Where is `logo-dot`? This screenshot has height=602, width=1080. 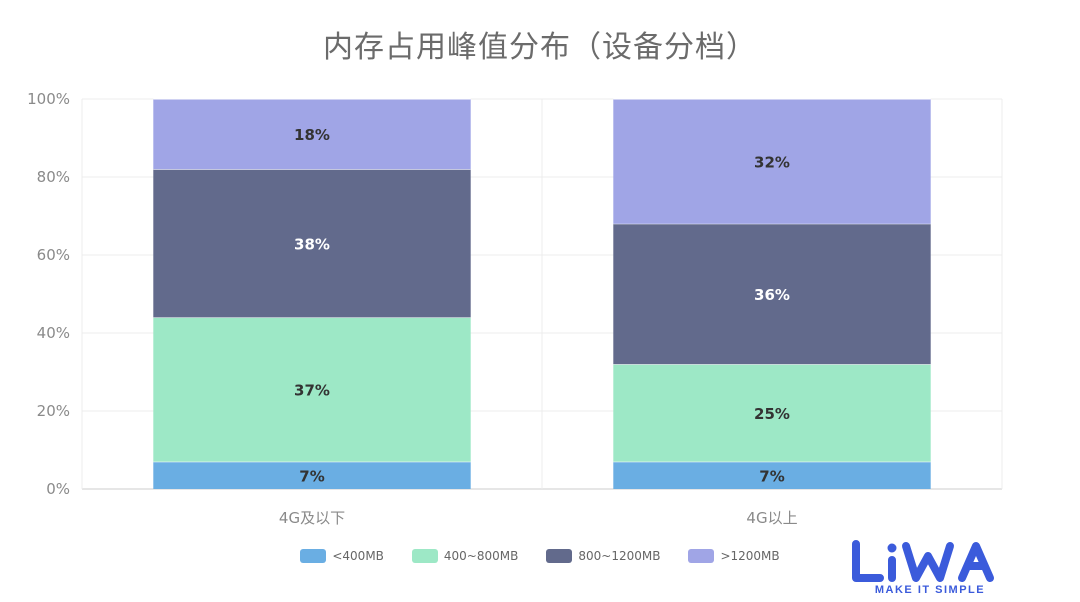
logo-dot is located at coordinates (892, 548).